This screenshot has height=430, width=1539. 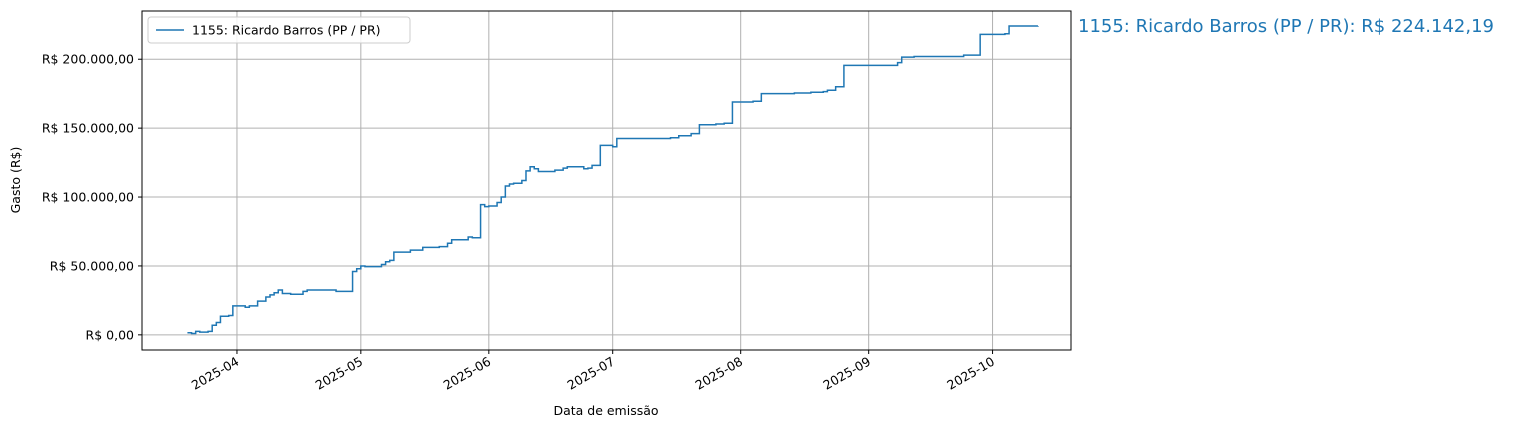 What do you see at coordinates (846, 373) in the screenshot?
I see `x-tick-label-5: 2025-09` at bounding box center [846, 373].